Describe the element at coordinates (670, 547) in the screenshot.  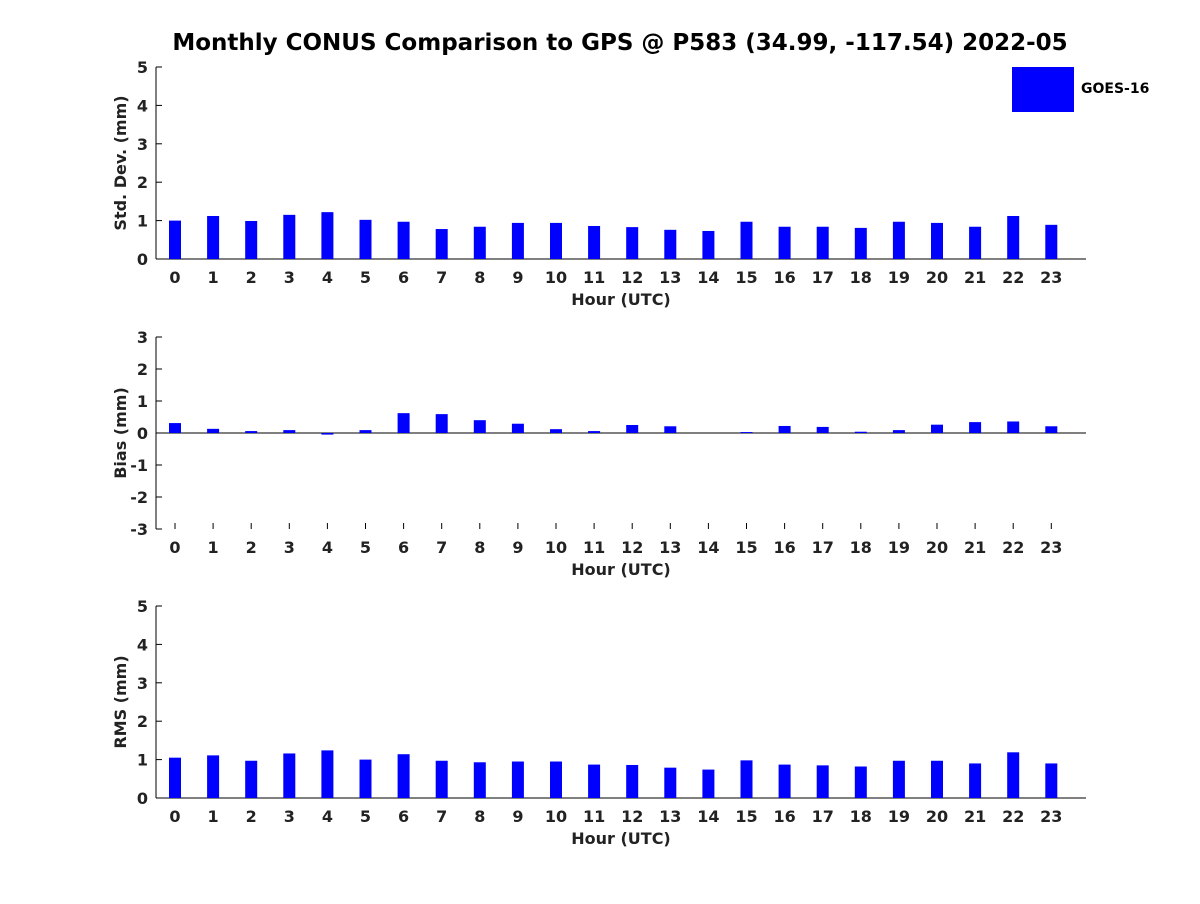
I see `x-tick-label: 13` at that location.